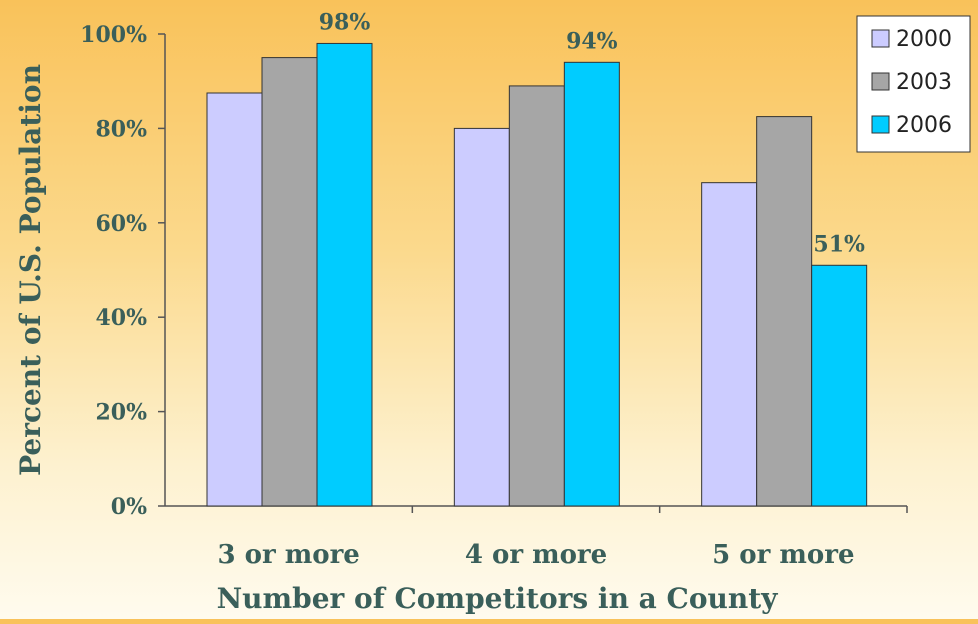  What do you see at coordinates (289, 555) in the screenshot?
I see `x-tick-label: 3 or more` at bounding box center [289, 555].